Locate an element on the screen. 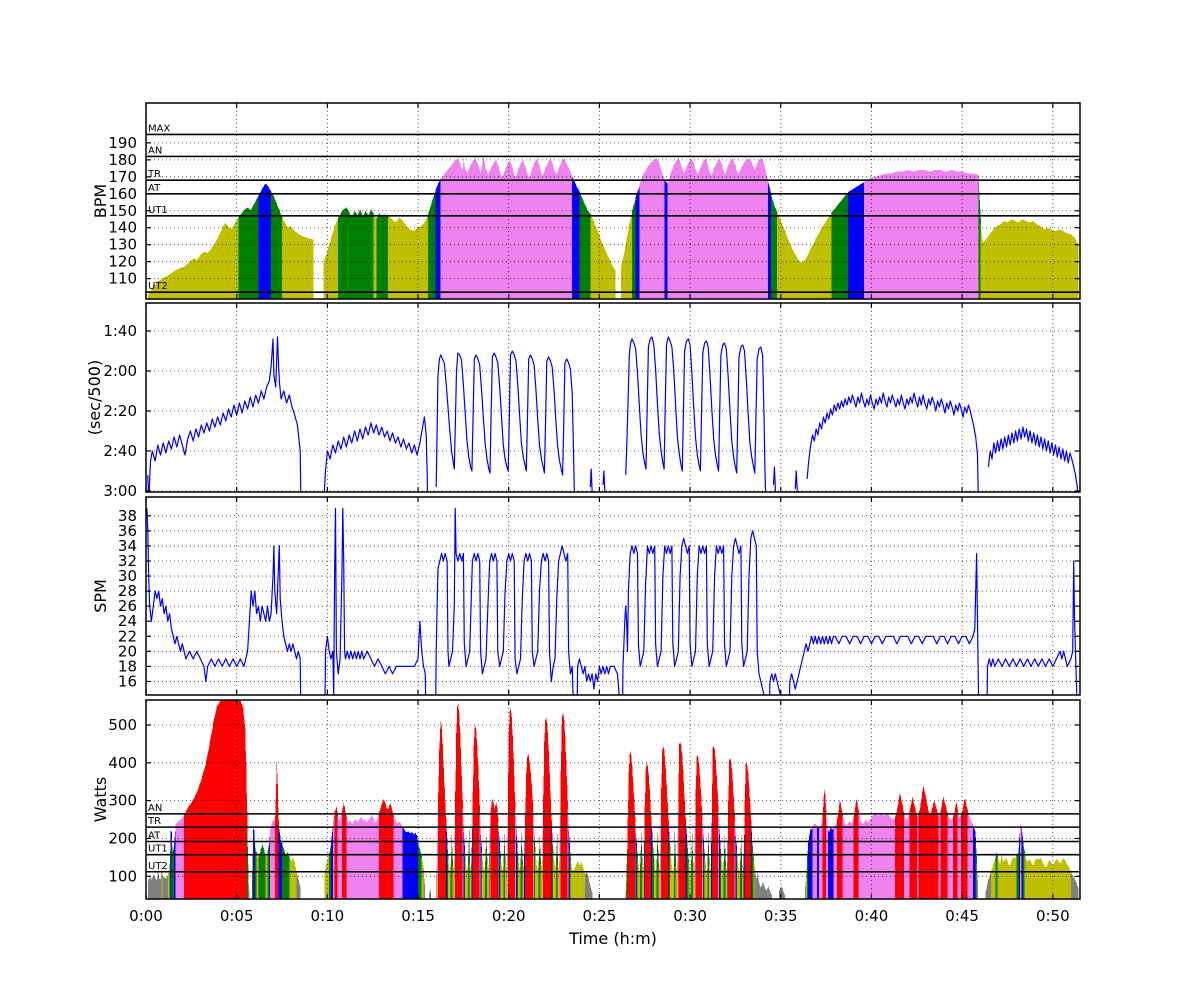 The width and height of the screenshot is (1200, 1000). pace-border is located at coordinates (613, 397).